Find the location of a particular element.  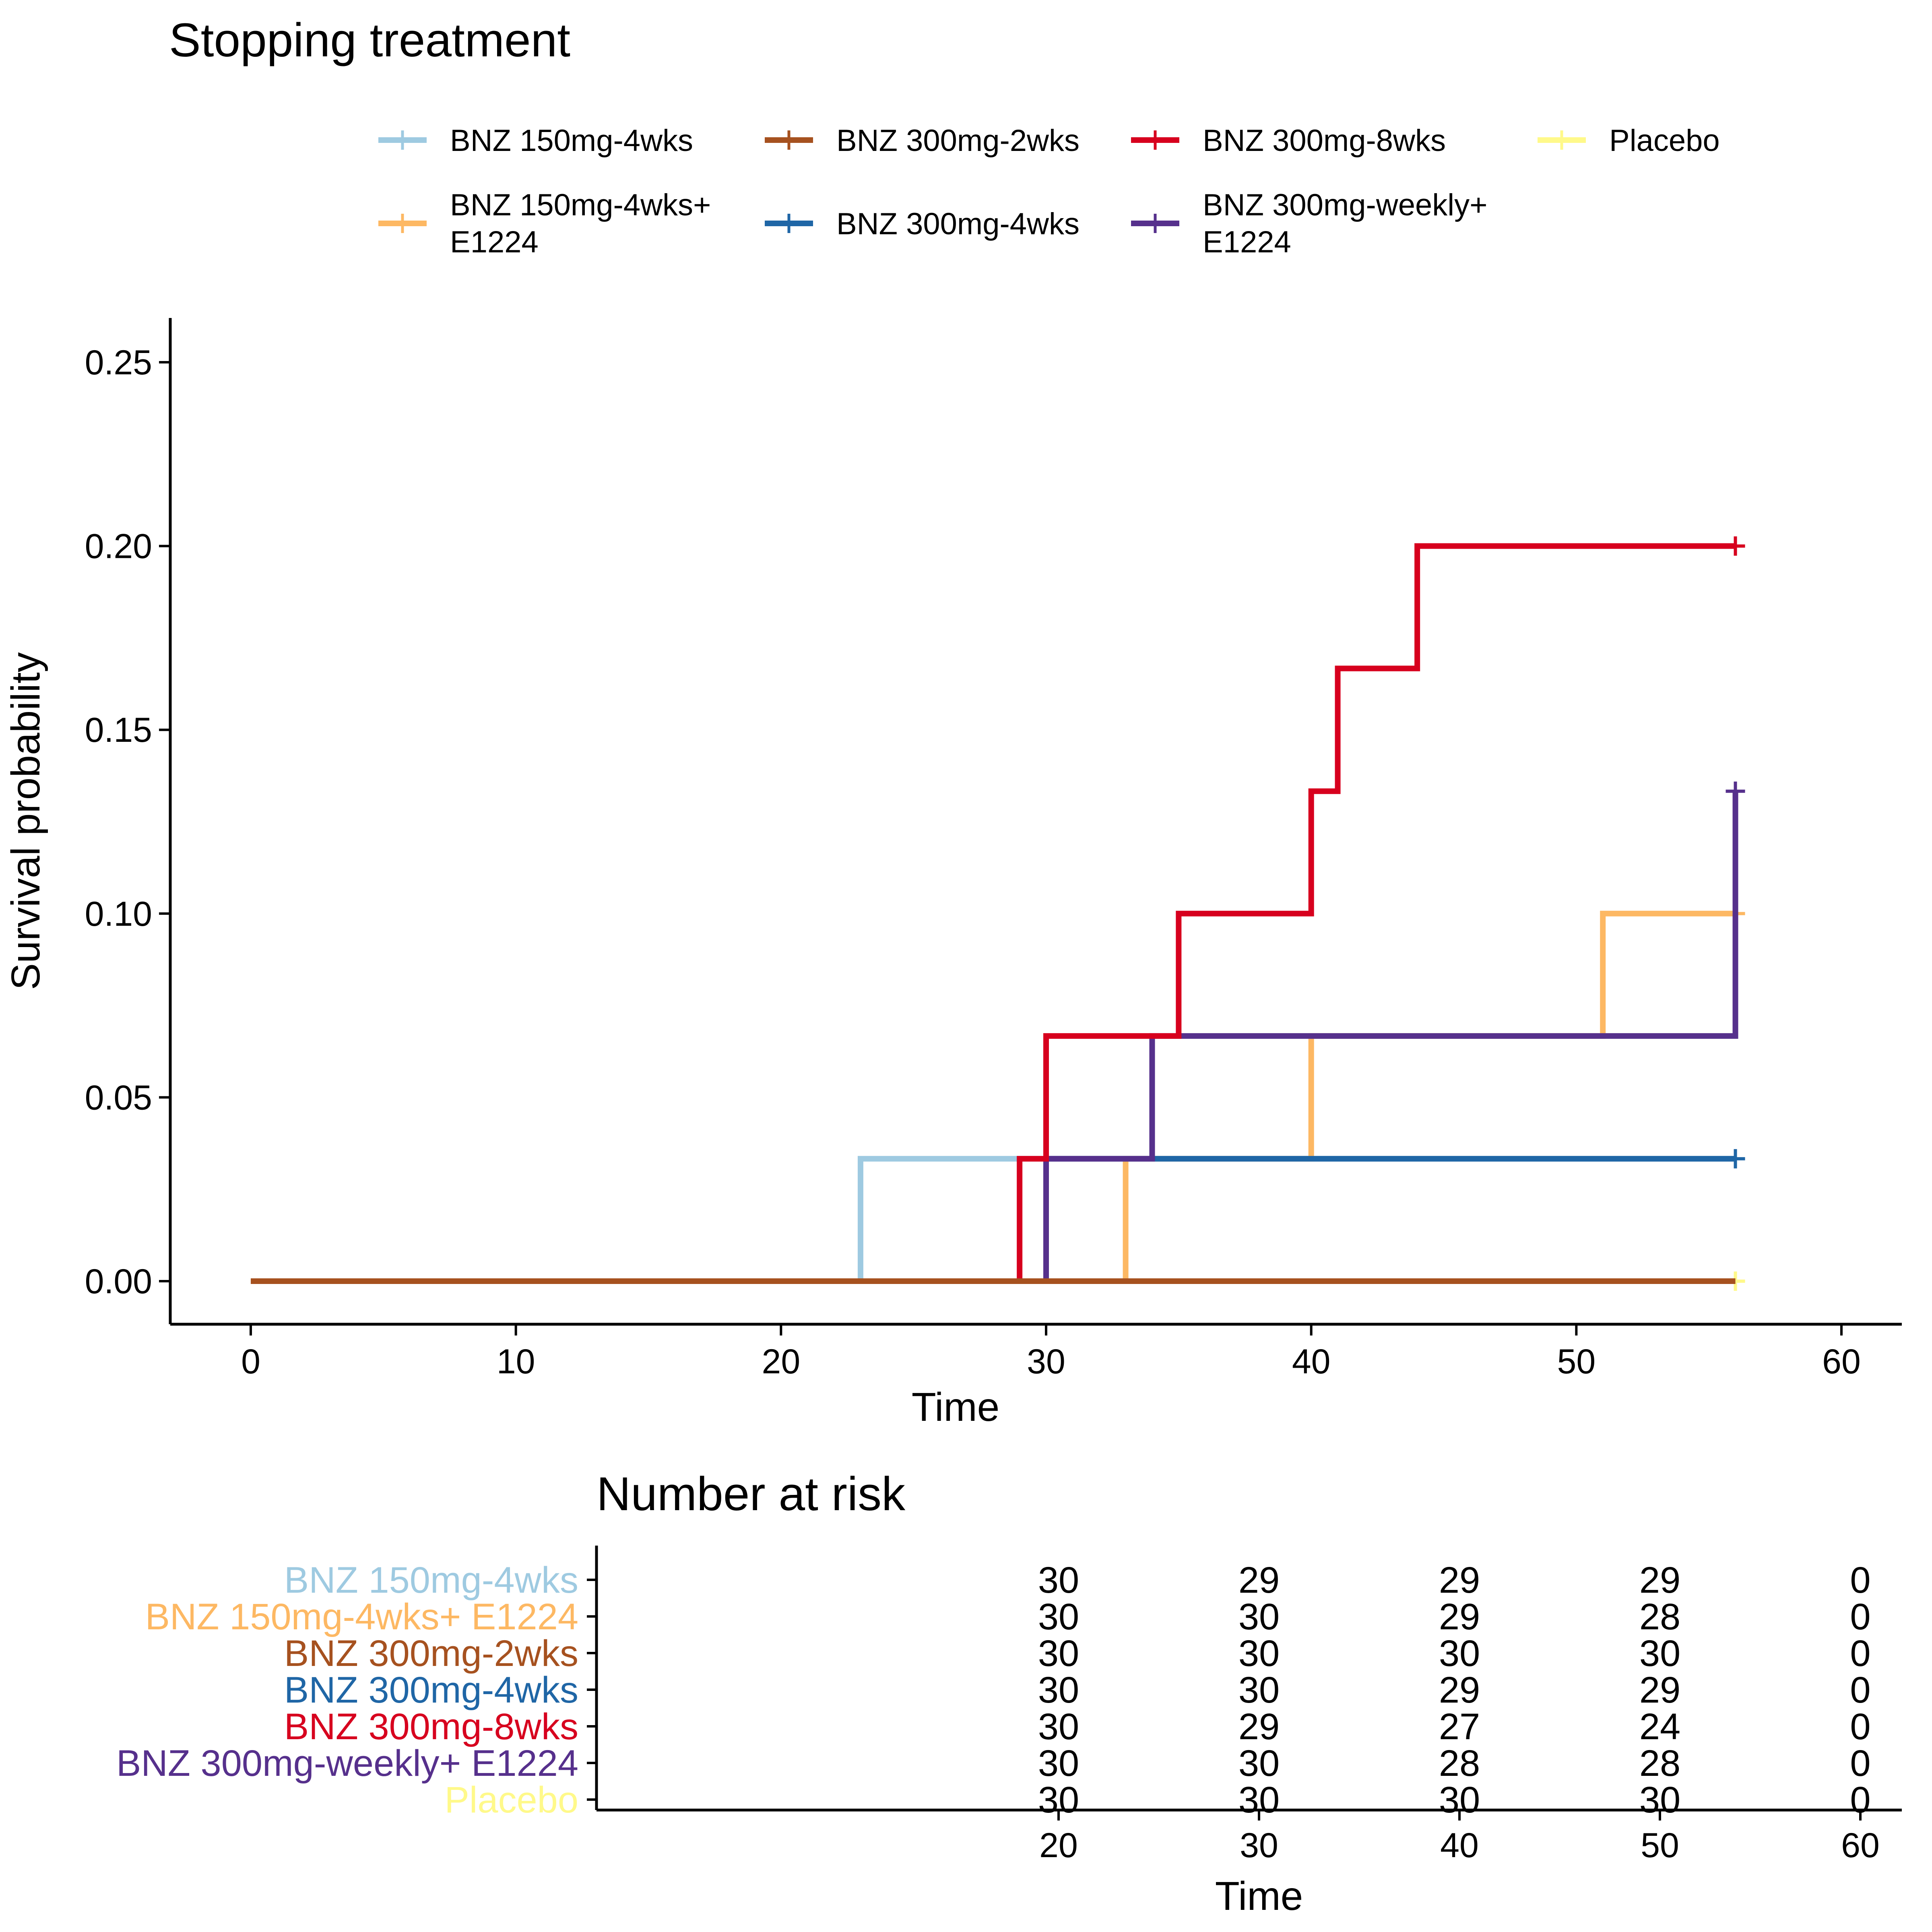

risk-row-label: BNZ 150mg-4wks+ E1224 is located at coordinates (361, 1616).